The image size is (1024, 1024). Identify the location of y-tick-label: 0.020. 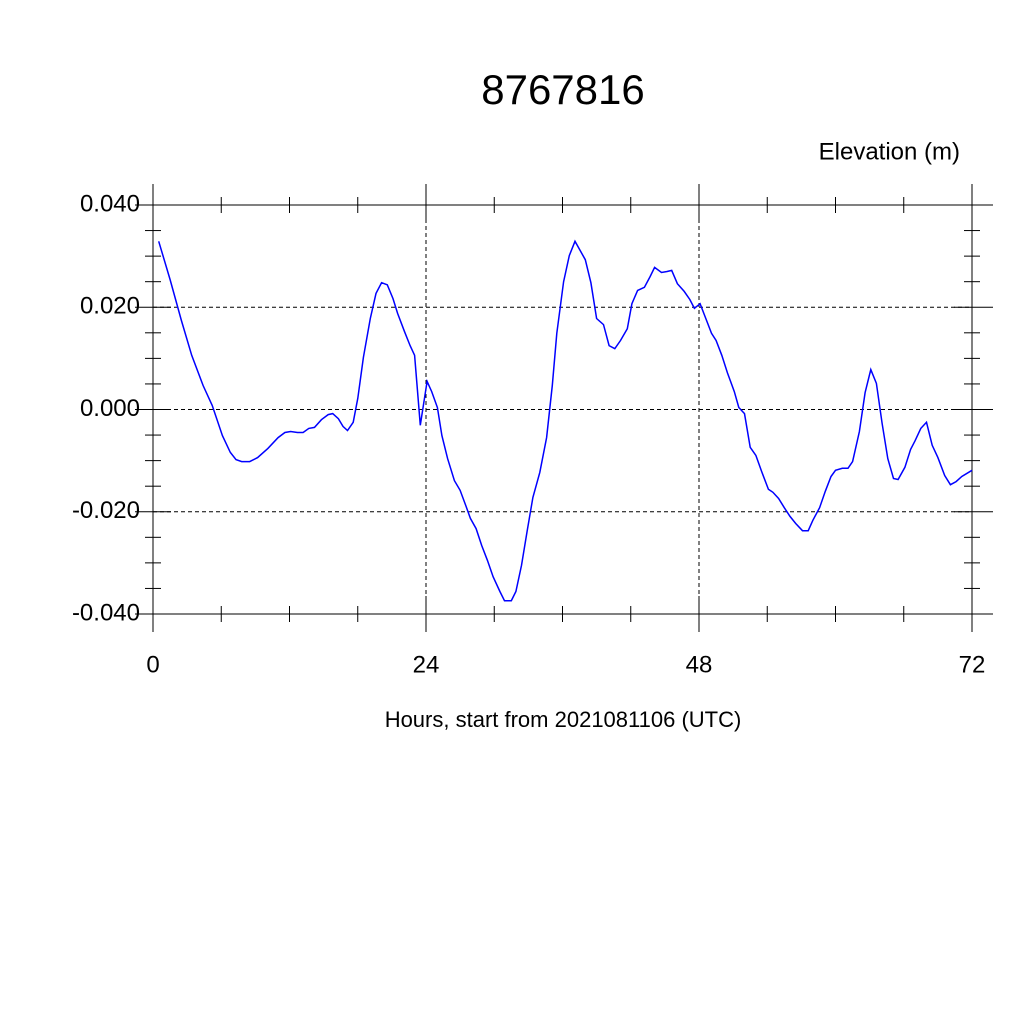
(110, 306).